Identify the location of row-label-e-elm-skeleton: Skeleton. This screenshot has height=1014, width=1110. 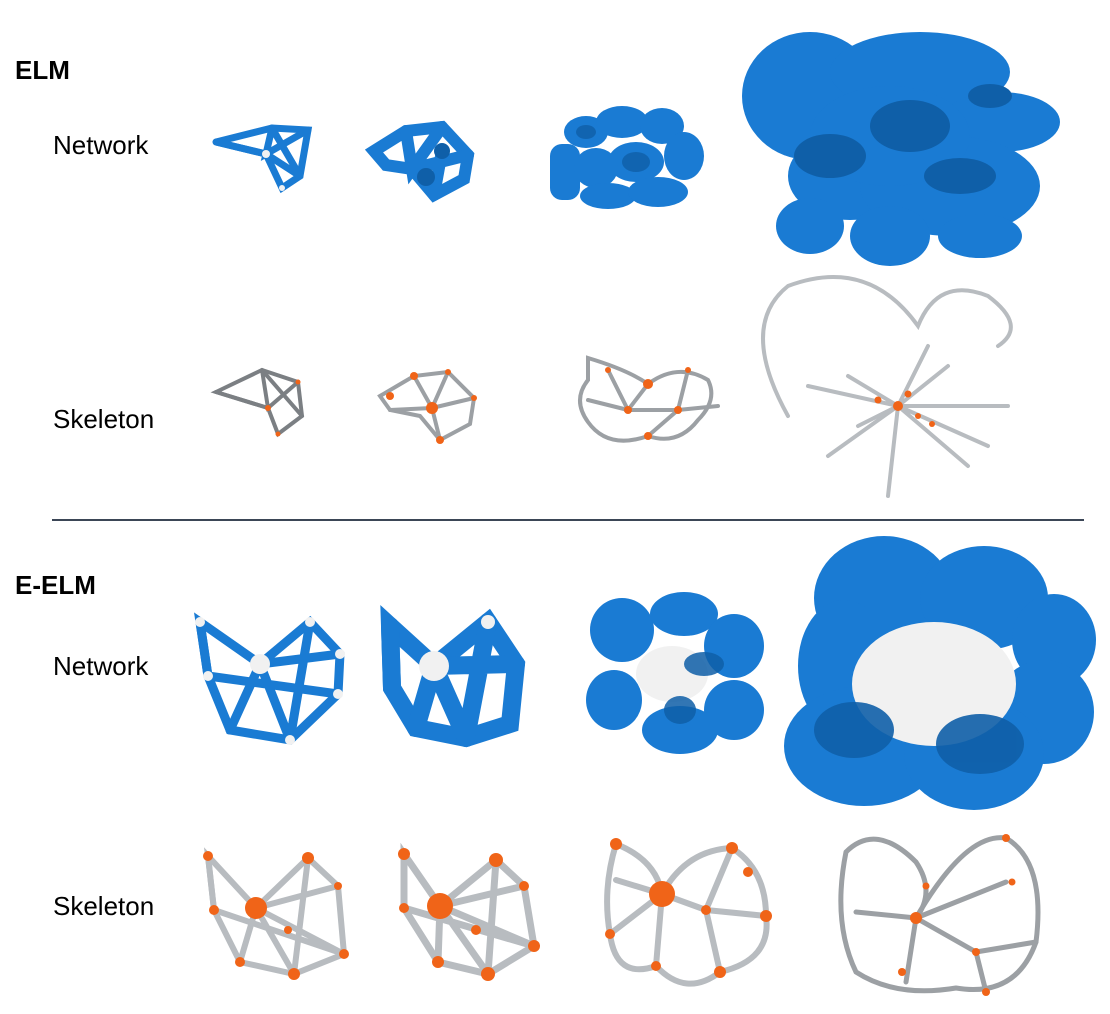
(104, 906).